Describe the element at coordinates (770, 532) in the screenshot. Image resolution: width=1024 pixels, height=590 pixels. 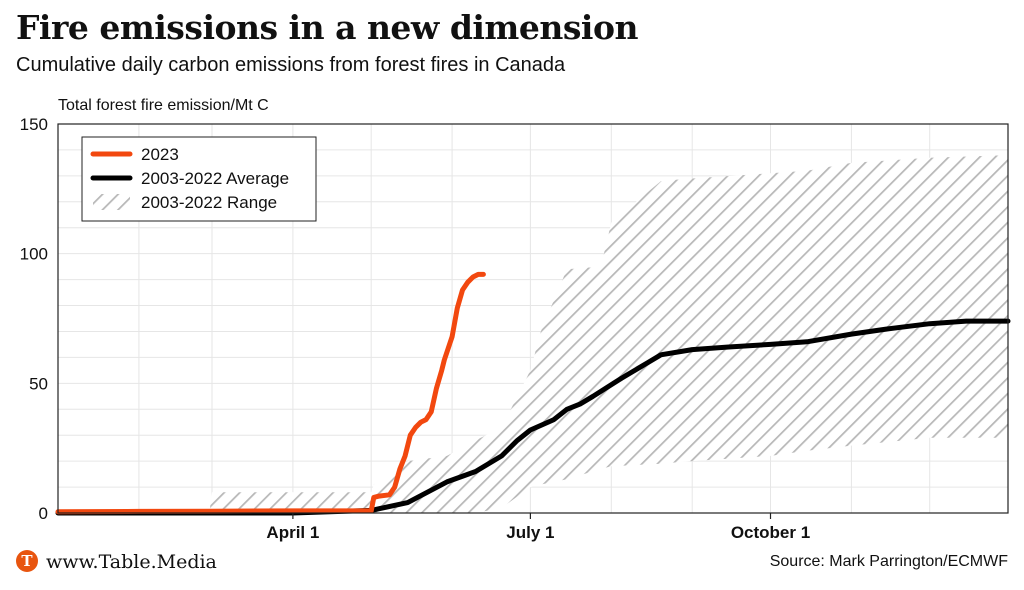
I see `x-tick-label: October 1` at that location.